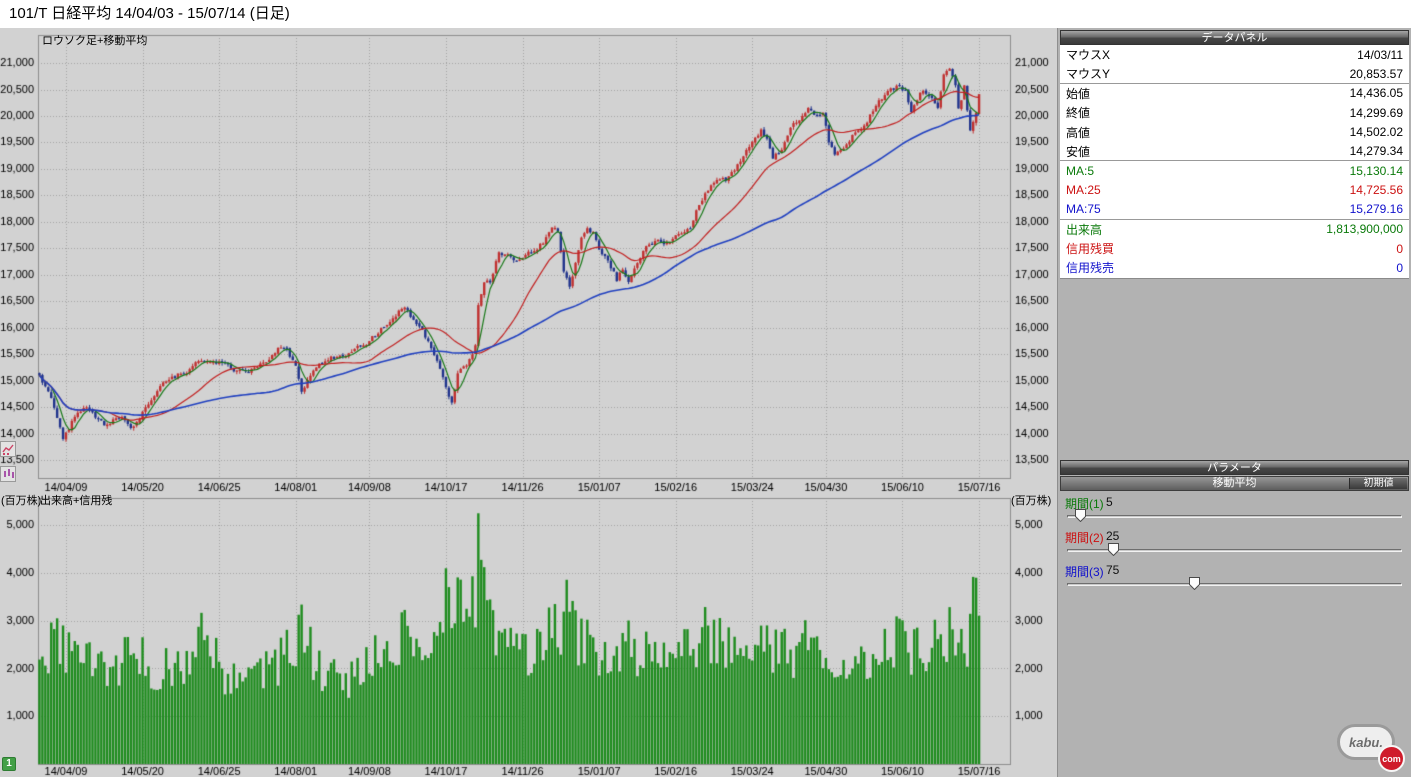  Describe the element at coordinates (1234, 93) in the screenshot. I see `data-panel-row-2: 始値 14,436.05` at that location.